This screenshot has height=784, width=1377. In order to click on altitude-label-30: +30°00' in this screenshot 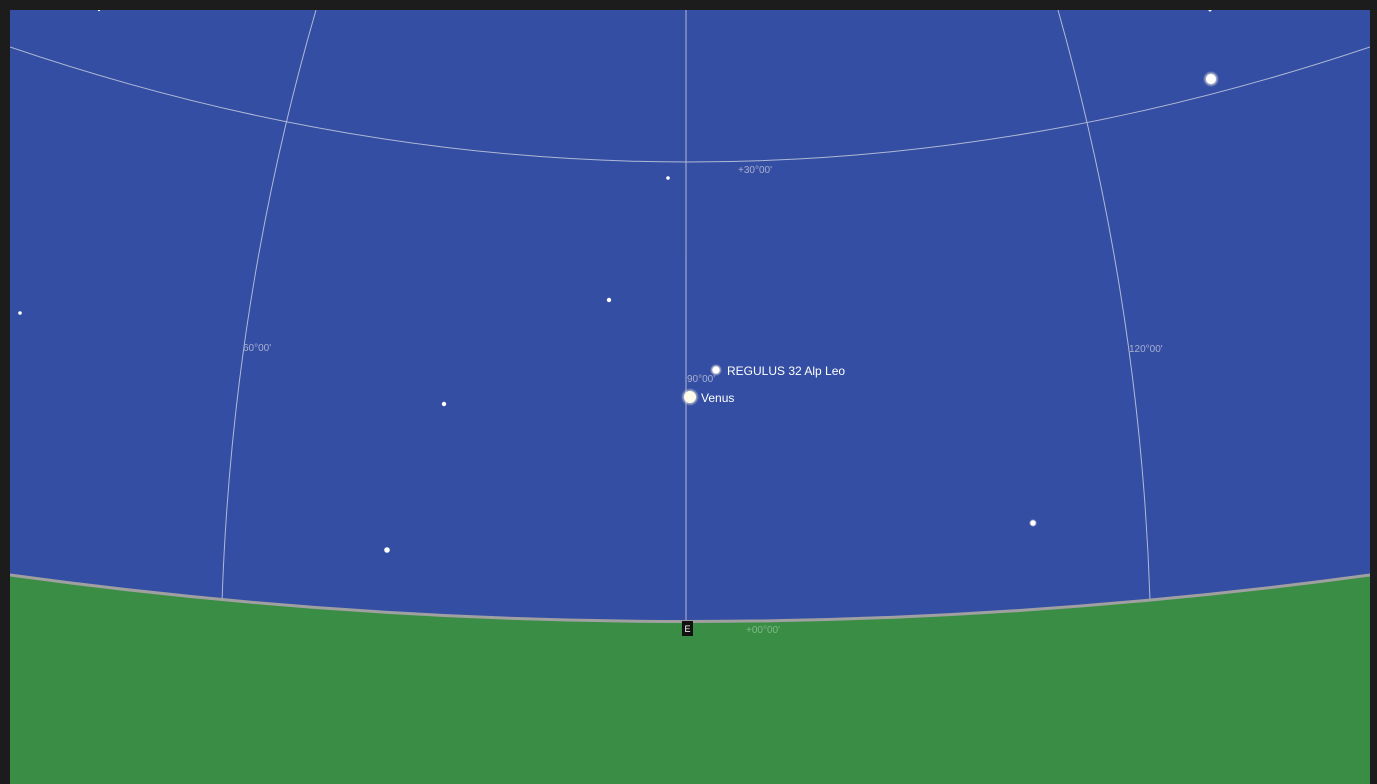, I will do `click(755, 170)`.